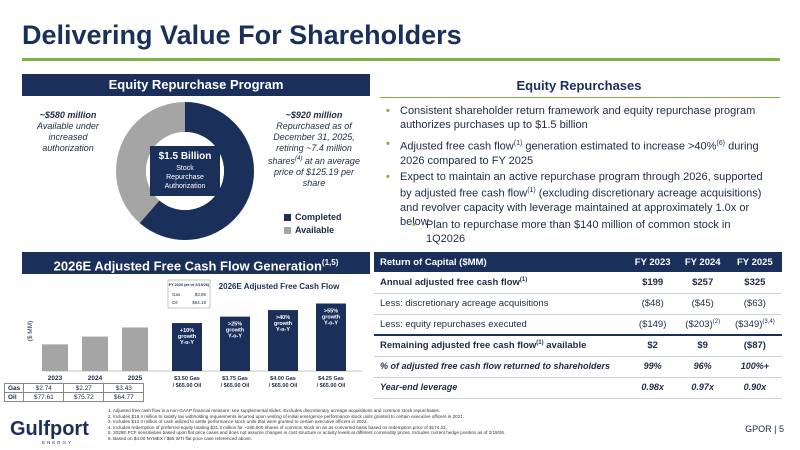 This screenshot has height=450, width=800. I want to click on table-cell: ($203)(2), so click(702, 325).